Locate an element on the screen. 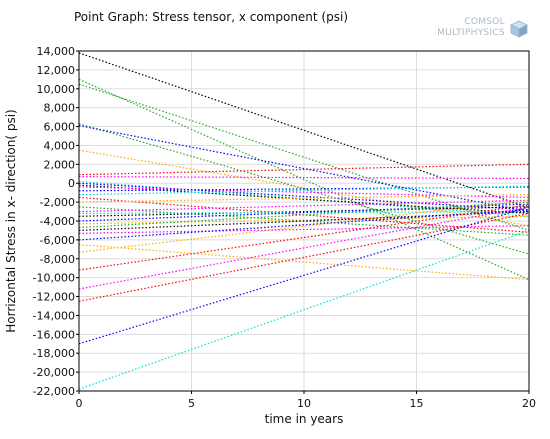  y-tick-label: -16,000 is located at coordinates (54, 334).